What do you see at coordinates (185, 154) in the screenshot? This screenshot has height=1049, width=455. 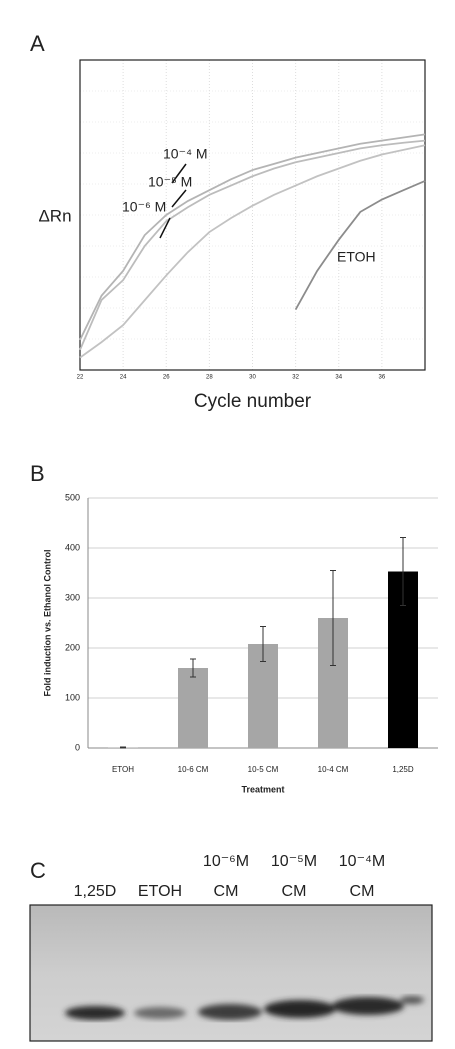 I see `curve-label: 10⁻⁴ M` at bounding box center [185, 154].